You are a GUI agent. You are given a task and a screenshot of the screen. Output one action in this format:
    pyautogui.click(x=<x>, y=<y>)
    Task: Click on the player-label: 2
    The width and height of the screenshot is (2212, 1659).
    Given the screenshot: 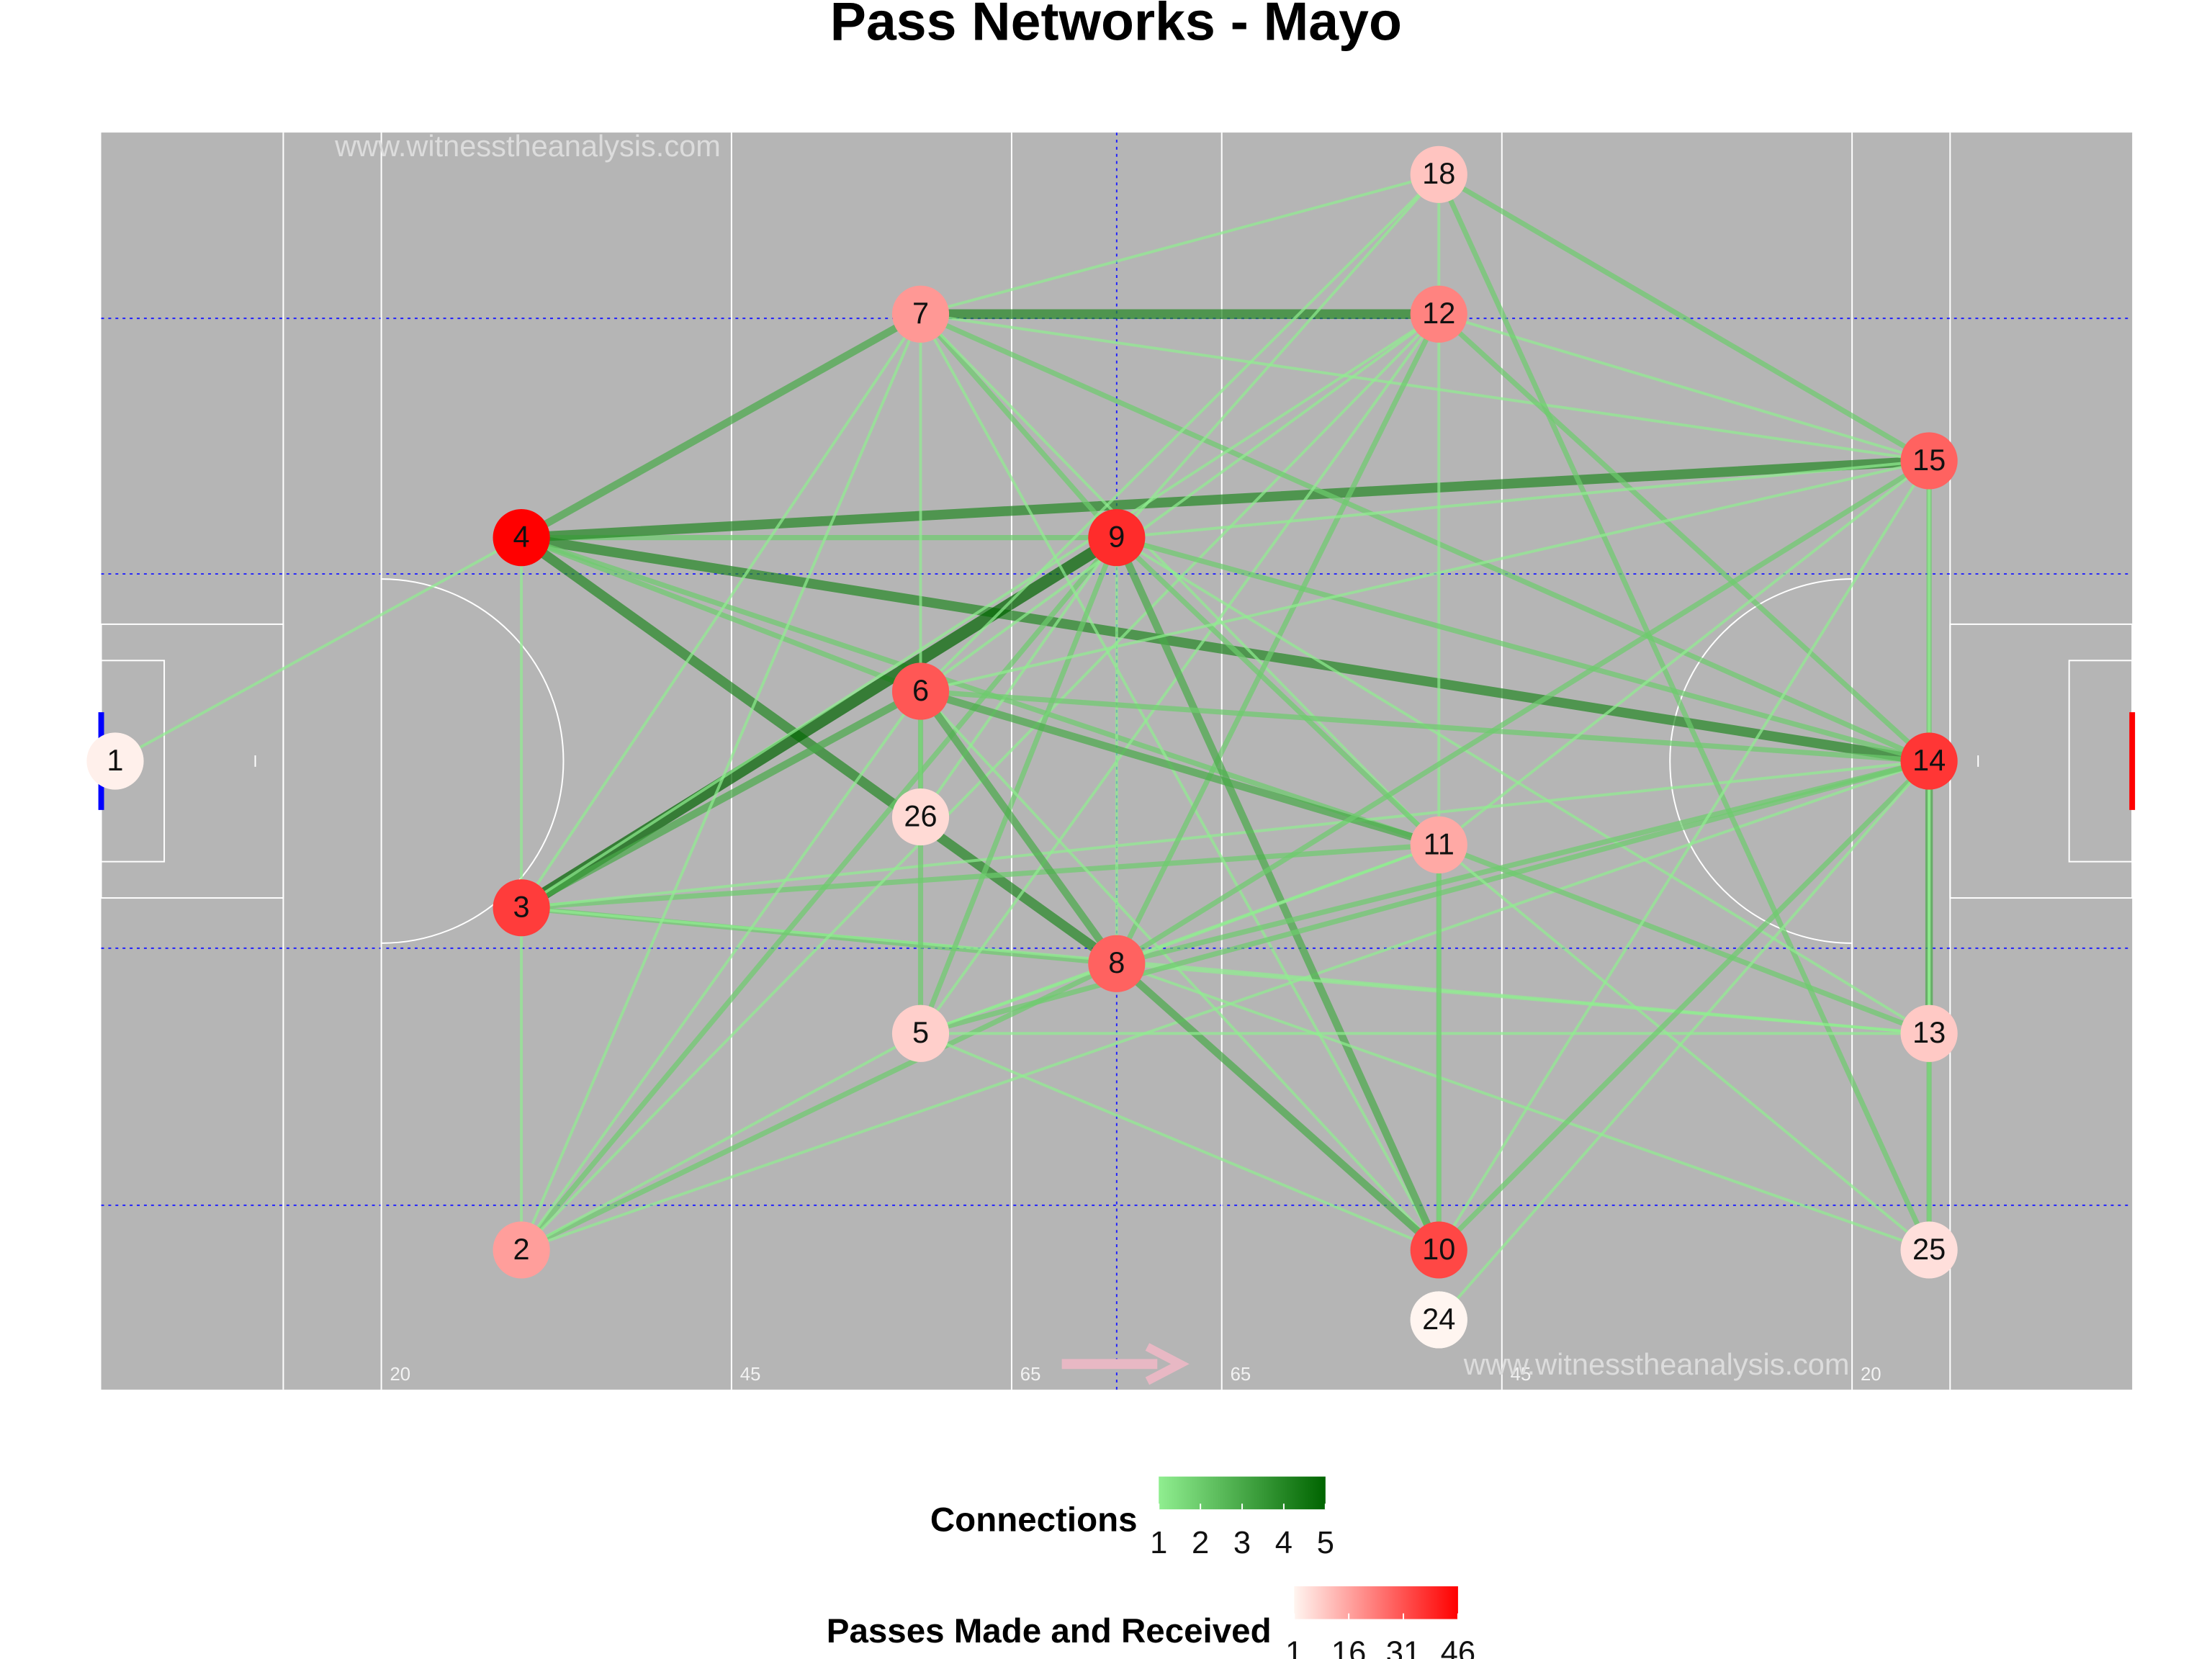 What is the action you would take?
    pyautogui.click(x=521, y=1249)
    